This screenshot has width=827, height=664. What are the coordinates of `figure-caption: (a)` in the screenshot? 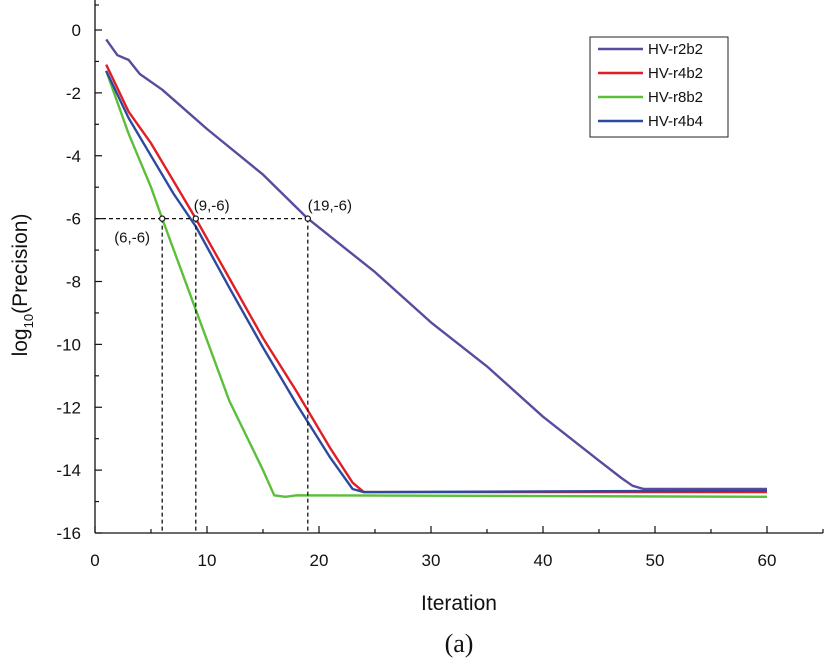 It's located at (459, 643).